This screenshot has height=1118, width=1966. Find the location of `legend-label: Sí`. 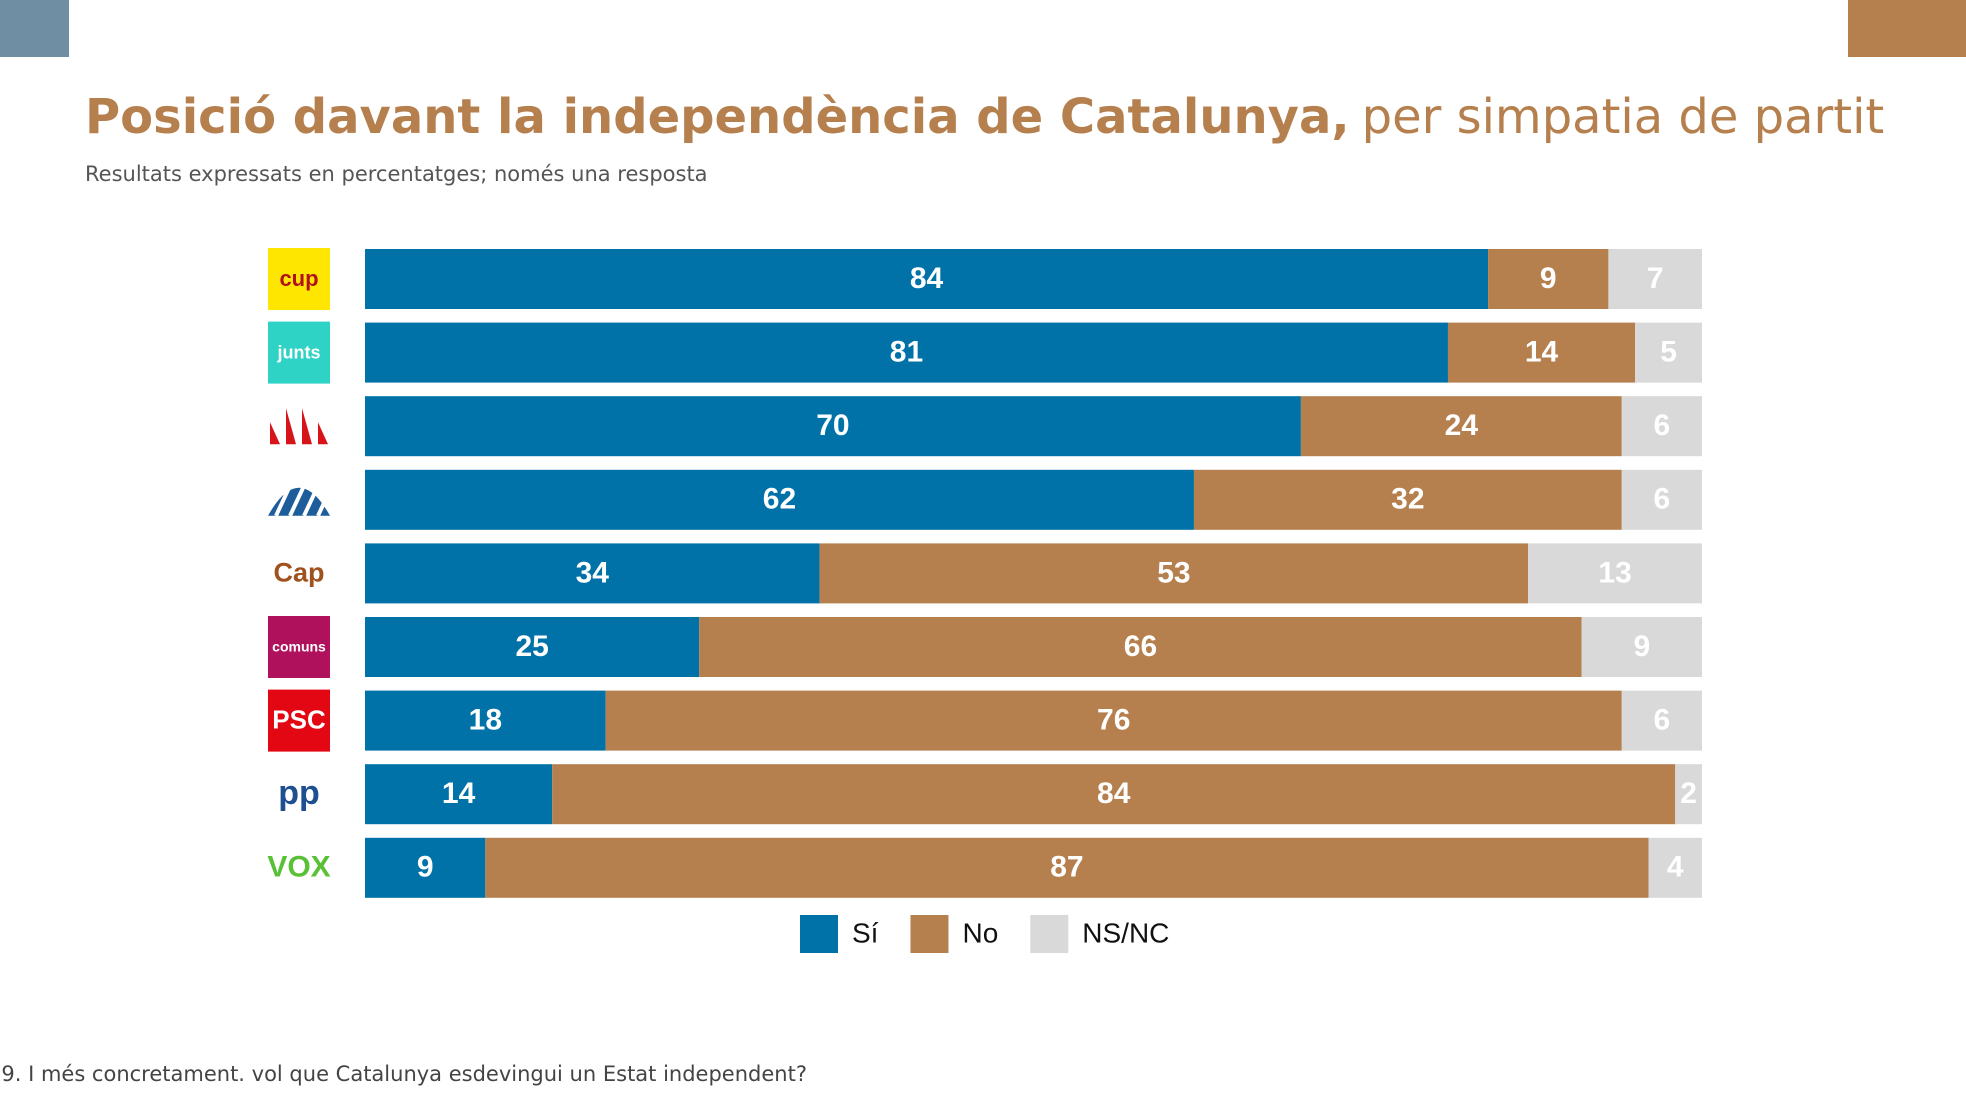

legend-label: Sí is located at coordinates (865, 932).